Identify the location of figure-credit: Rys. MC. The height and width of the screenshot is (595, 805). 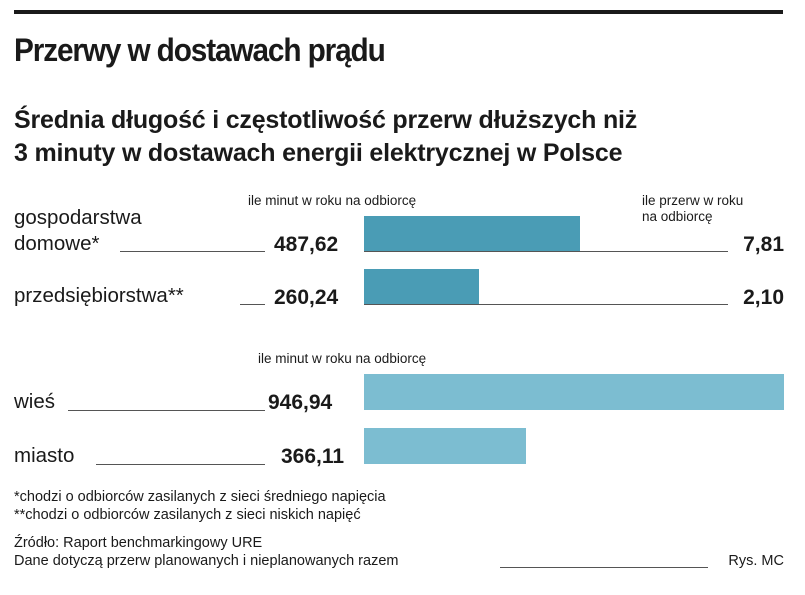
(756, 561).